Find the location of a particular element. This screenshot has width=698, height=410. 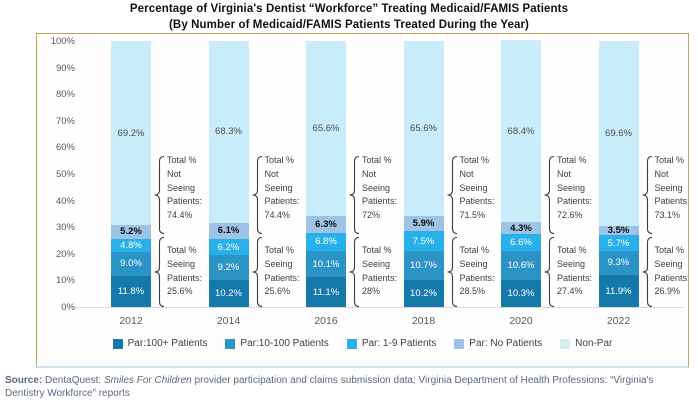

segment-value-label: 6.6% is located at coordinates (521, 243).